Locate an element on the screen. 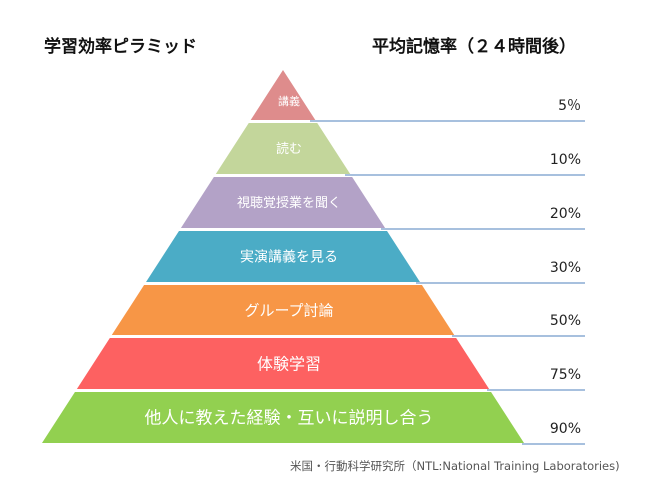 Image resolution: width=654 pixels, height=499 pixels. rate-value-6: 75% is located at coordinates (565, 375).